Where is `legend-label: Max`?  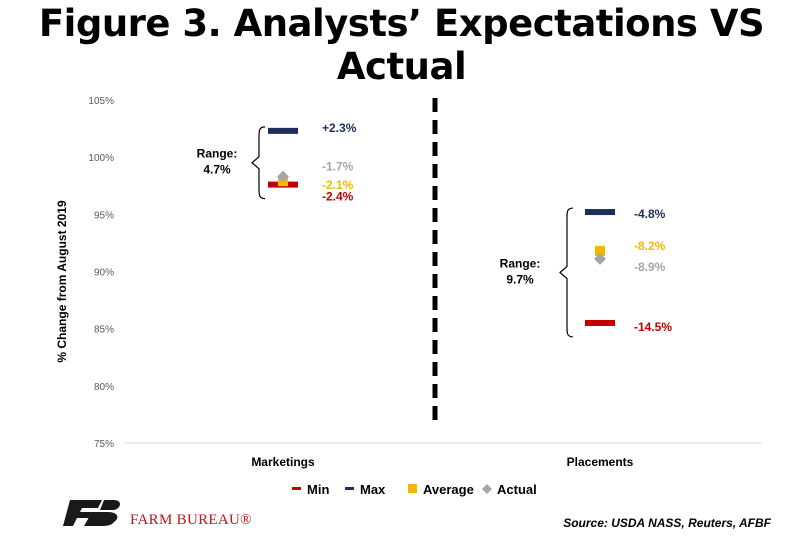 legend-label: Max is located at coordinates (373, 489).